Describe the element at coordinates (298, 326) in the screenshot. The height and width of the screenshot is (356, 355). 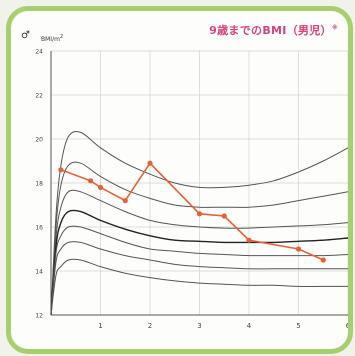
I see `x-tick-label: 5` at that location.